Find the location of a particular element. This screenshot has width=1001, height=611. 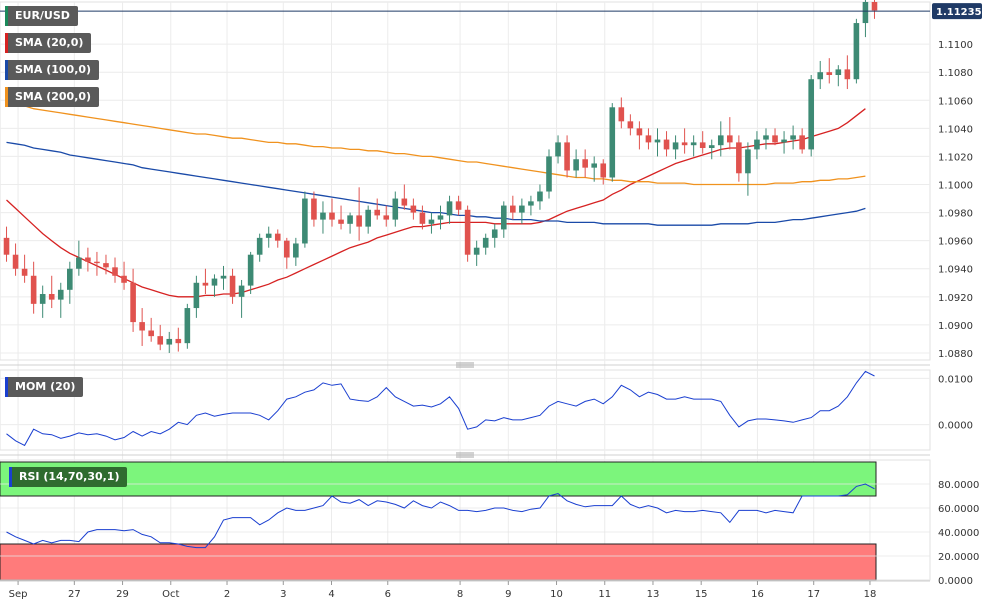

legend-sma100: SMA (100,0) is located at coordinates (52, 70).